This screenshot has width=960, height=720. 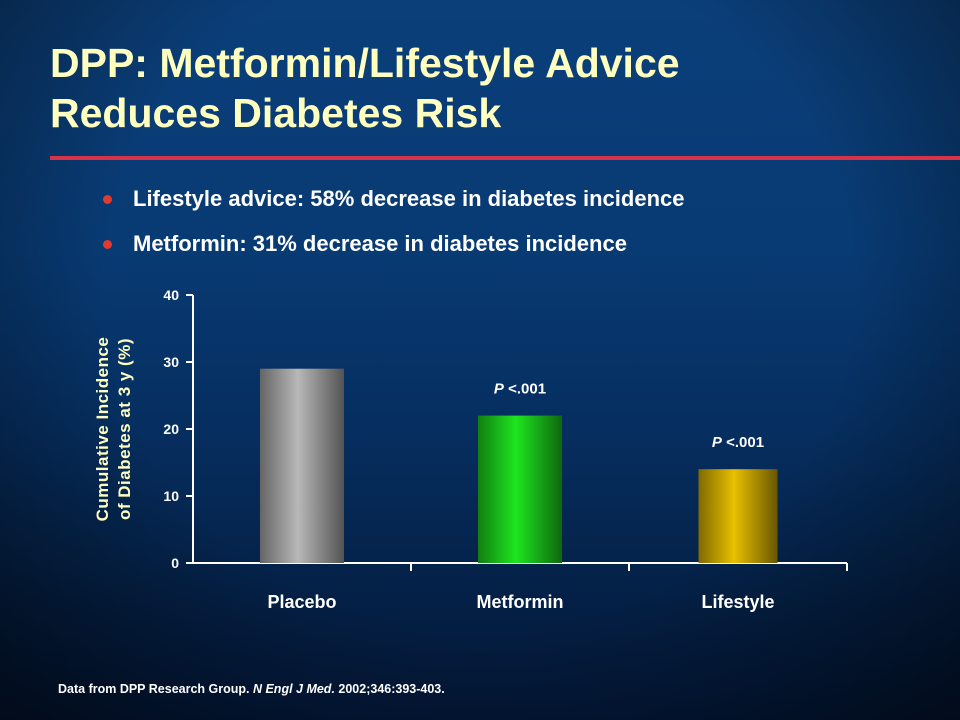 What do you see at coordinates (365, 63) in the screenshot?
I see `title-line-1: DPP: Metformin/Lifestyle Advice` at bounding box center [365, 63].